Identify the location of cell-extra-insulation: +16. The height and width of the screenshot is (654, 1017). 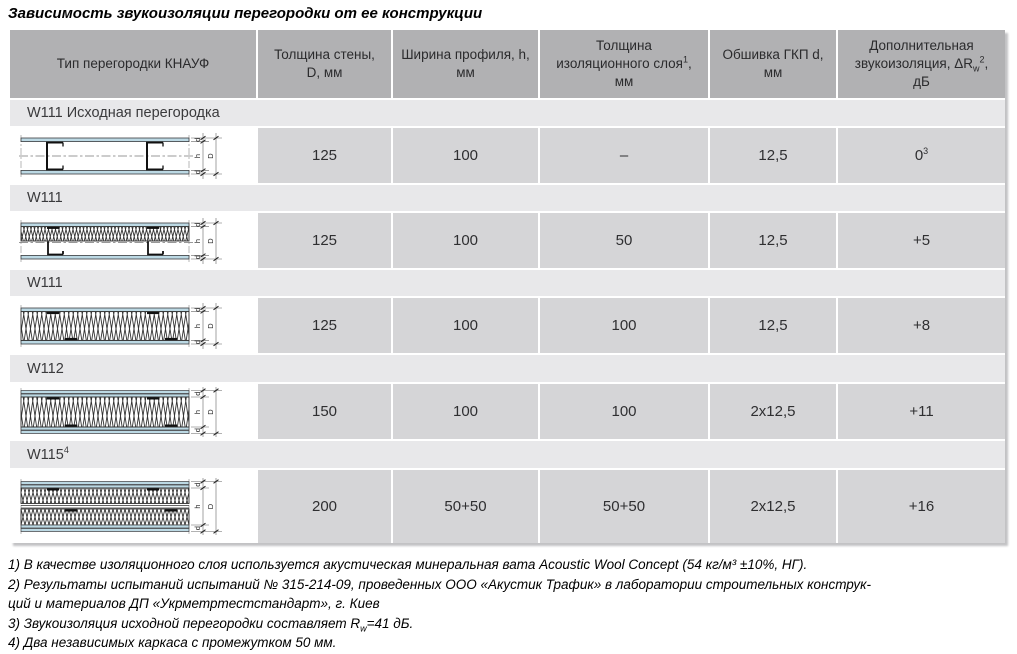
(921, 506).